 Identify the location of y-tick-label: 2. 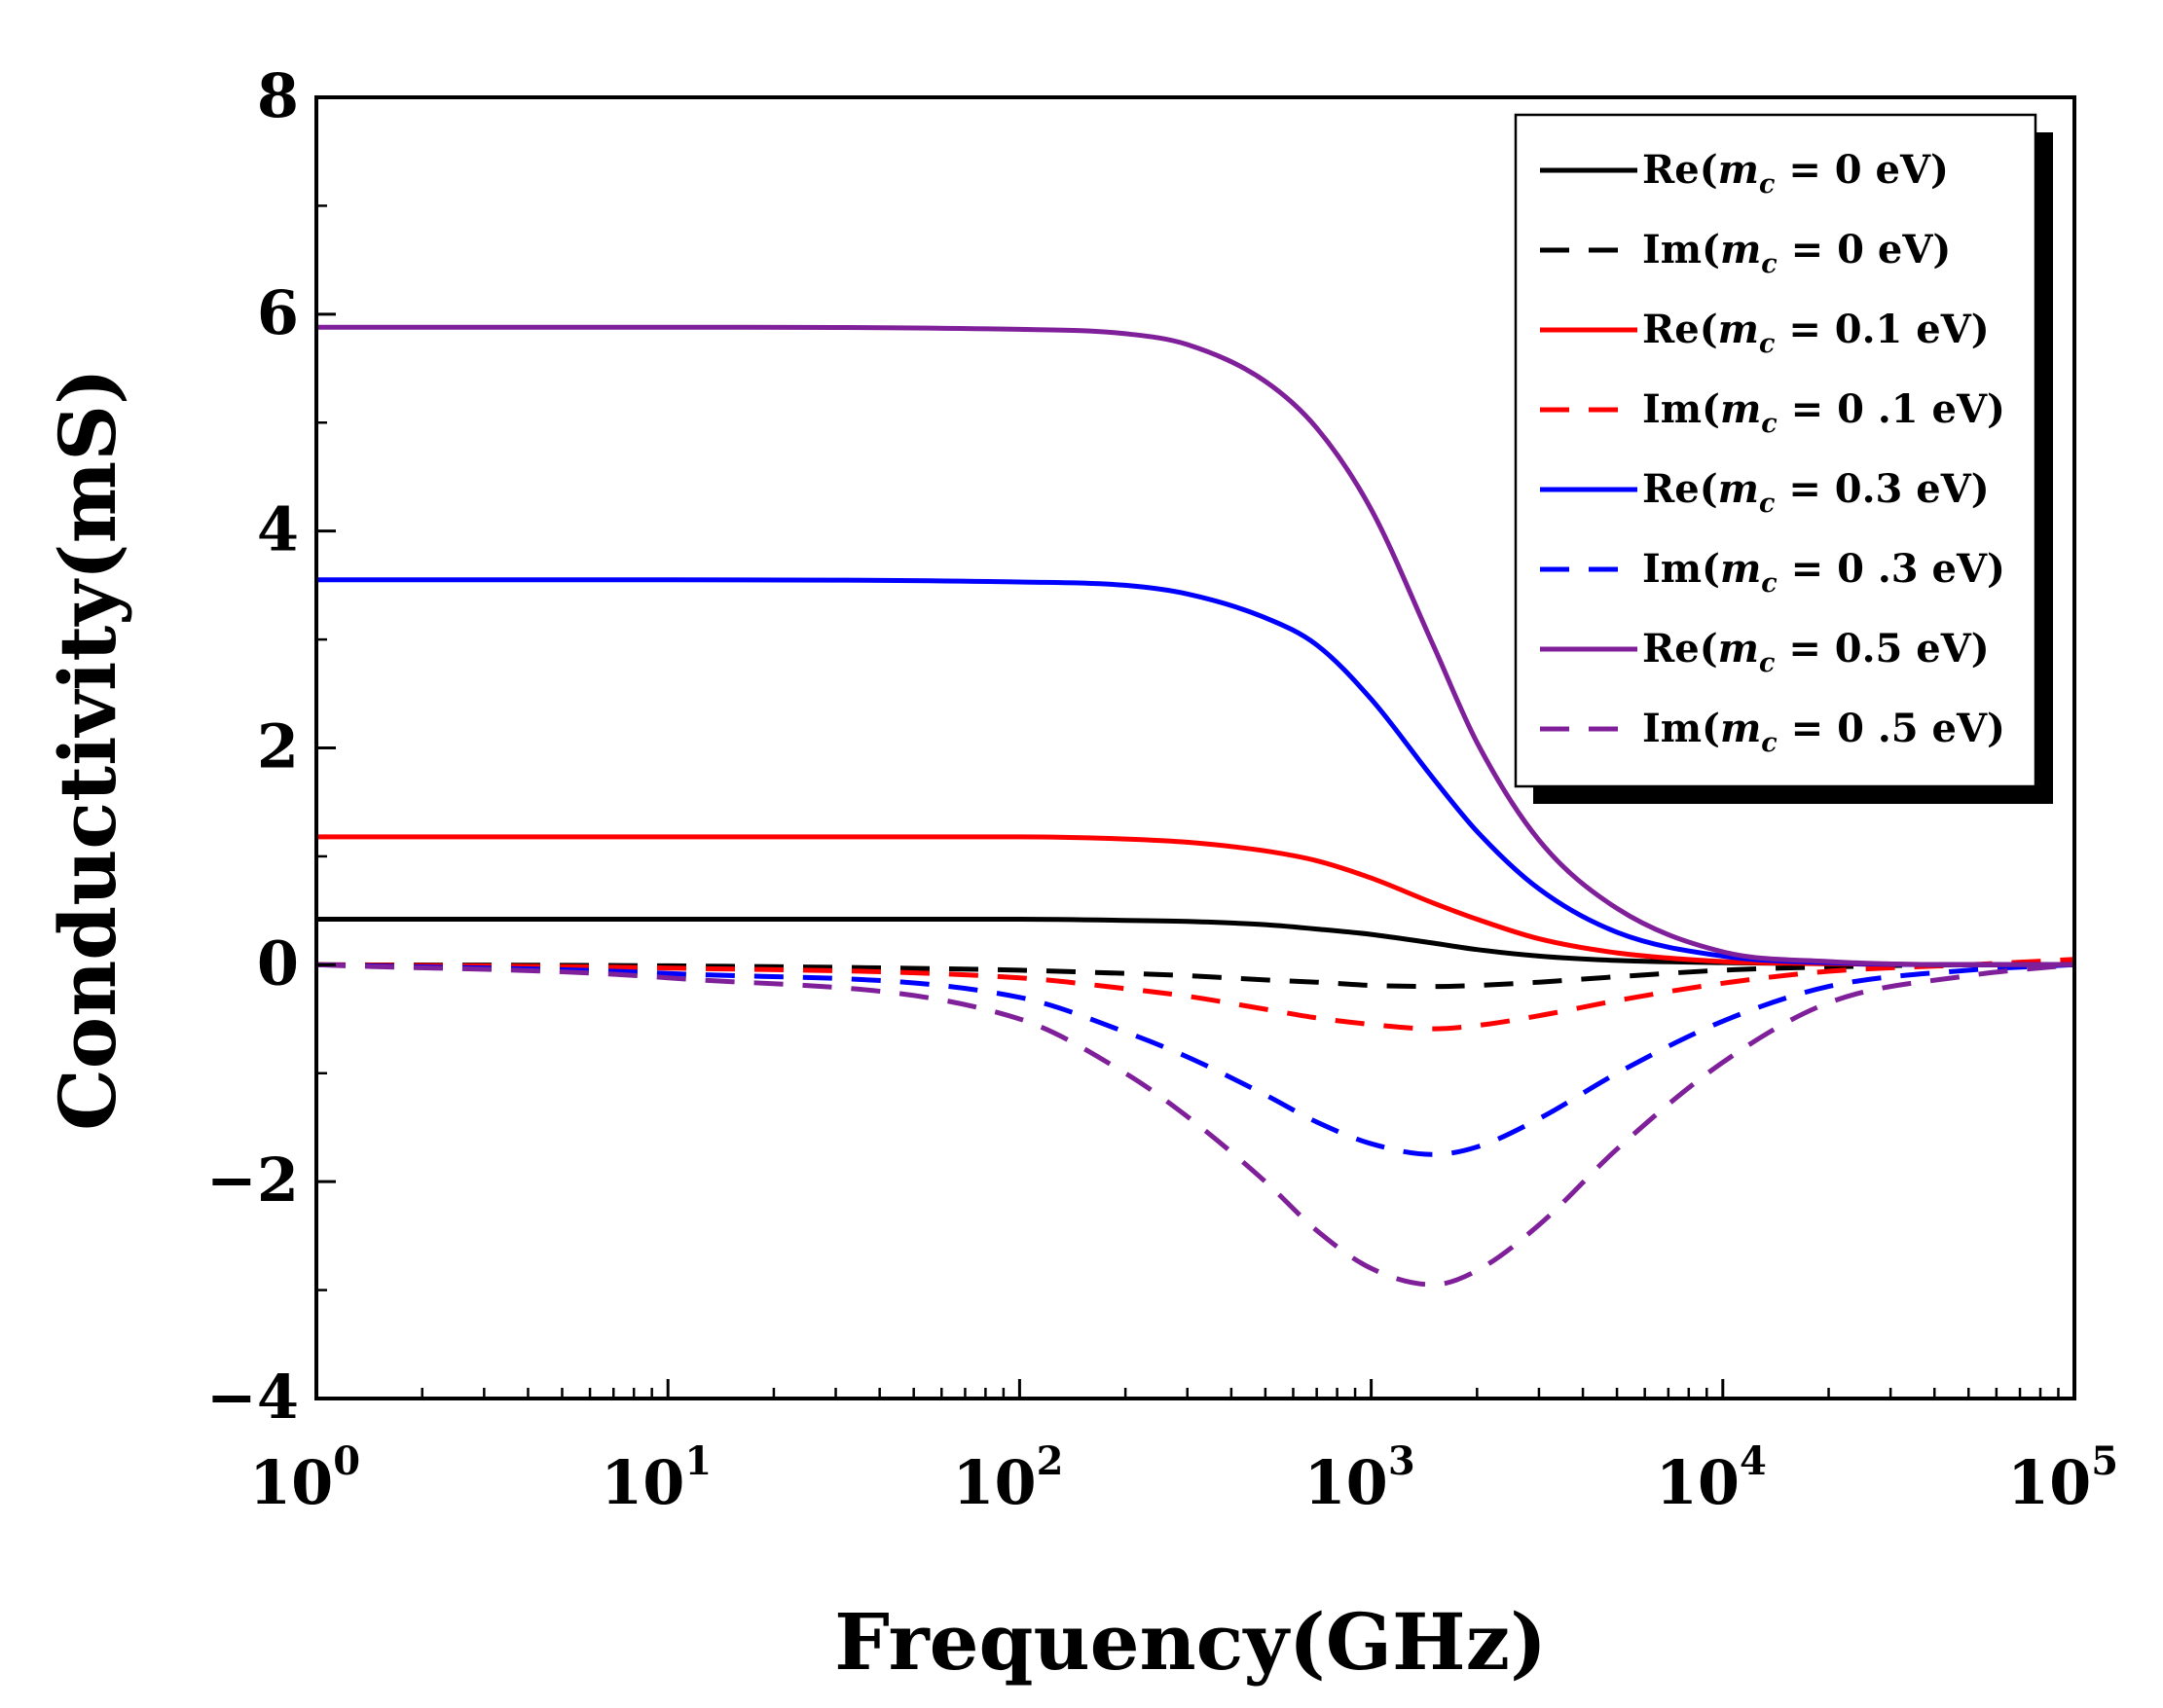
(278, 746).